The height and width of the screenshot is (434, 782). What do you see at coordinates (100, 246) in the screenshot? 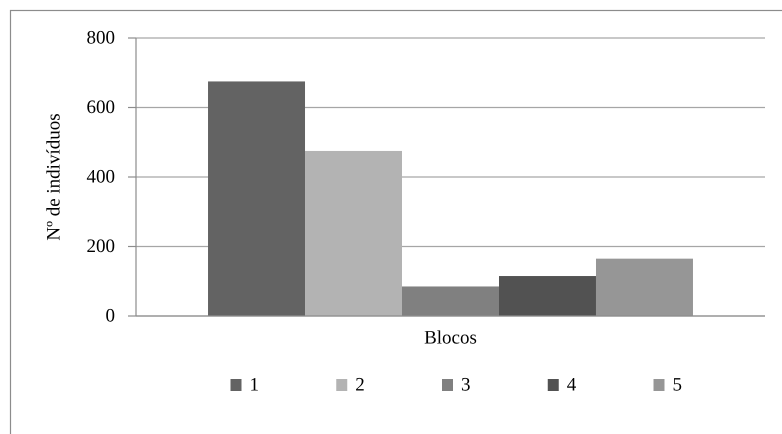
I see `y-tick-label: 200` at bounding box center [100, 246].